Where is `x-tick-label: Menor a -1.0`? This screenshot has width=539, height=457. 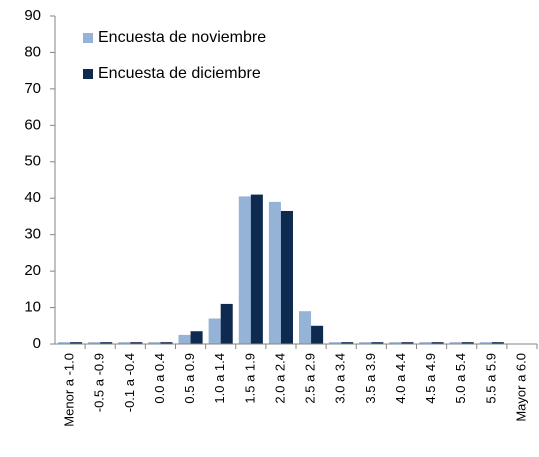
x-tick-label: Menor a -1.0 is located at coordinates (69, 390).